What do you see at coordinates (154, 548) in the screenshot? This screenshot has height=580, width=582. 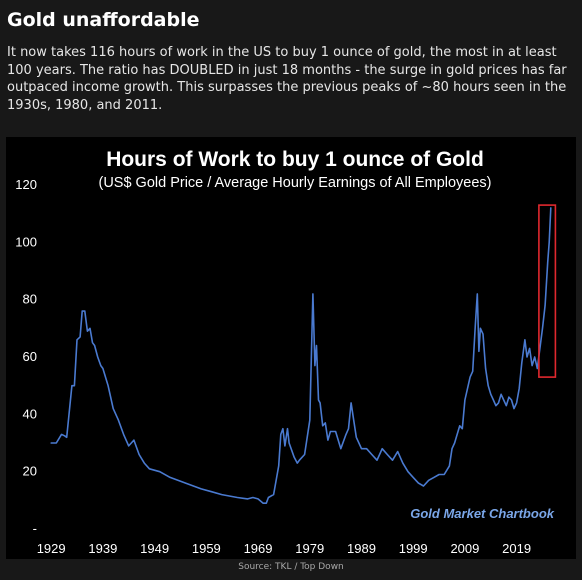 I see `x-tick-label: 1949` at bounding box center [154, 548].